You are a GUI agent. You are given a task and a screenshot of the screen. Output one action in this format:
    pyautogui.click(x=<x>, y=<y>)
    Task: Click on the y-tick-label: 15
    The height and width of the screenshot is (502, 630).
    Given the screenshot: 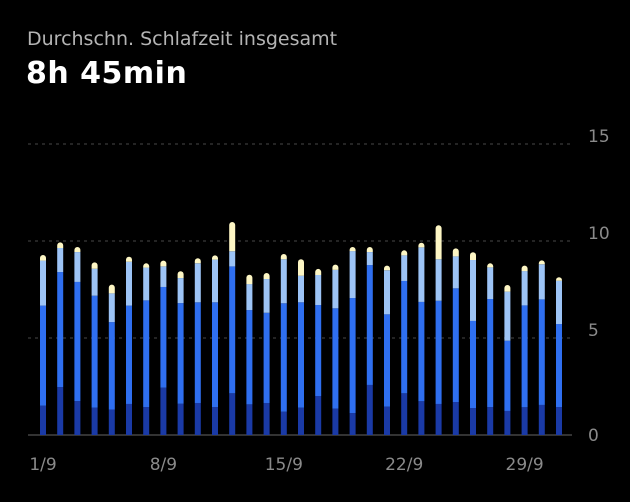 What is the action you would take?
    pyautogui.click(x=599, y=137)
    